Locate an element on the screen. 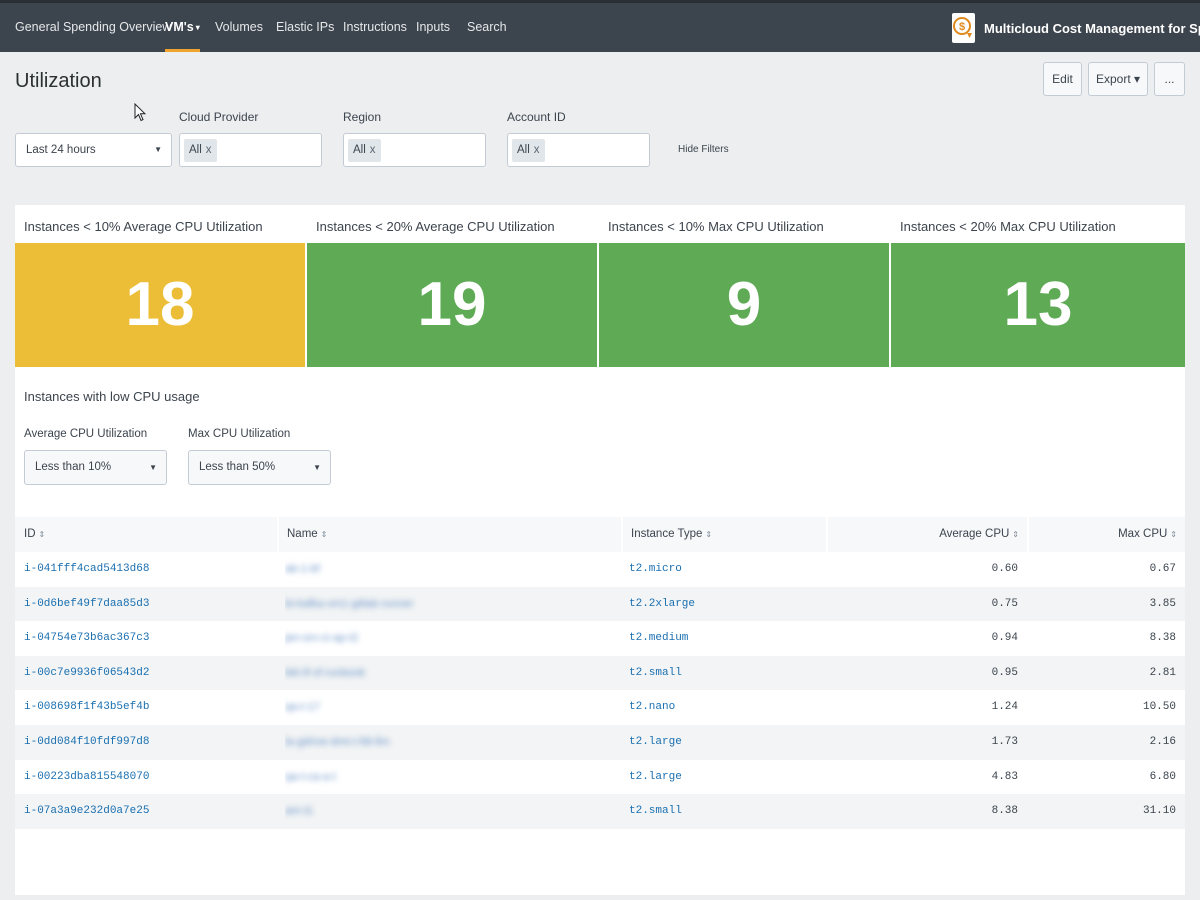 The image size is (1200, 900). single-value-number: 9 is located at coordinates (744, 304).